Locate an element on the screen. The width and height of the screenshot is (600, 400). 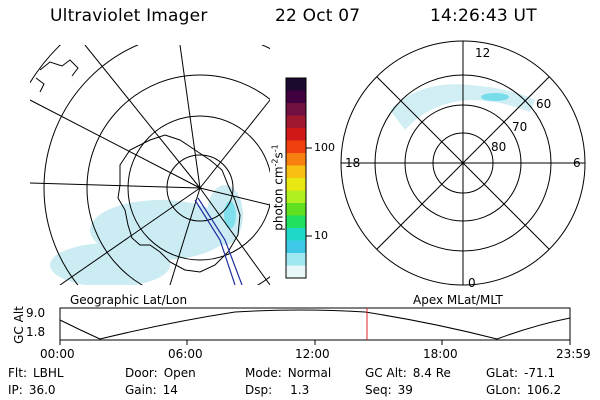
colorbar-label: photon cm-2s-1 is located at coordinates (278, 187).